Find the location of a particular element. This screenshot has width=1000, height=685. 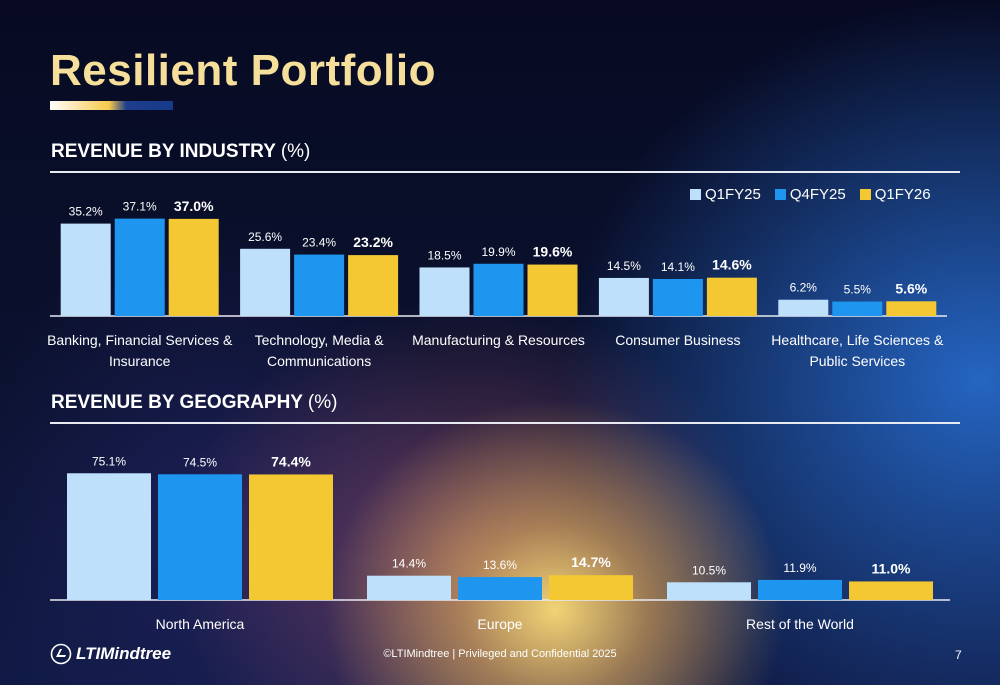

industry-data-label-q4fy25-2: 19.9% is located at coordinates (498, 252).